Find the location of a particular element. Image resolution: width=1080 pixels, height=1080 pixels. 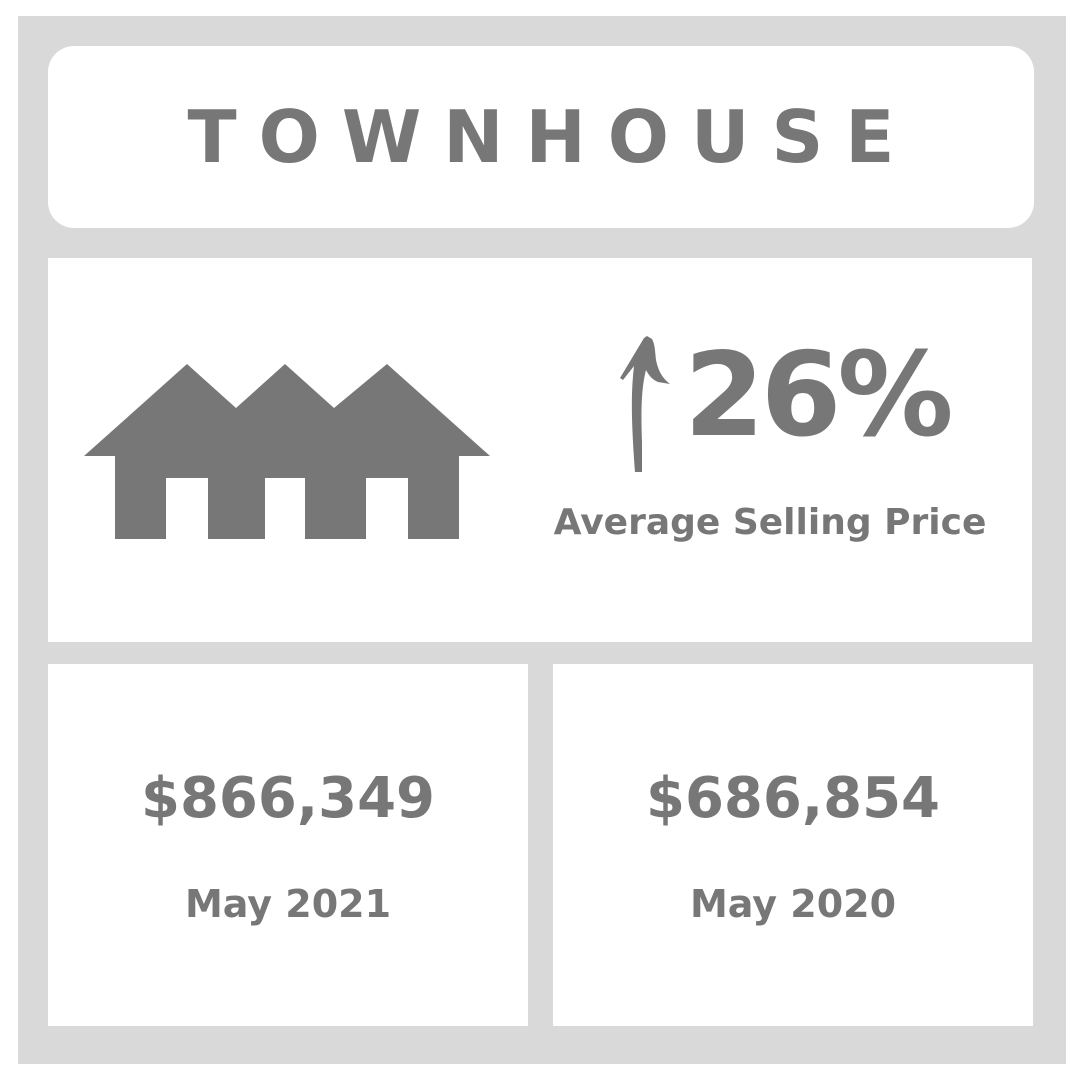

arrow-up-icon is located at coordinates (645, 404).